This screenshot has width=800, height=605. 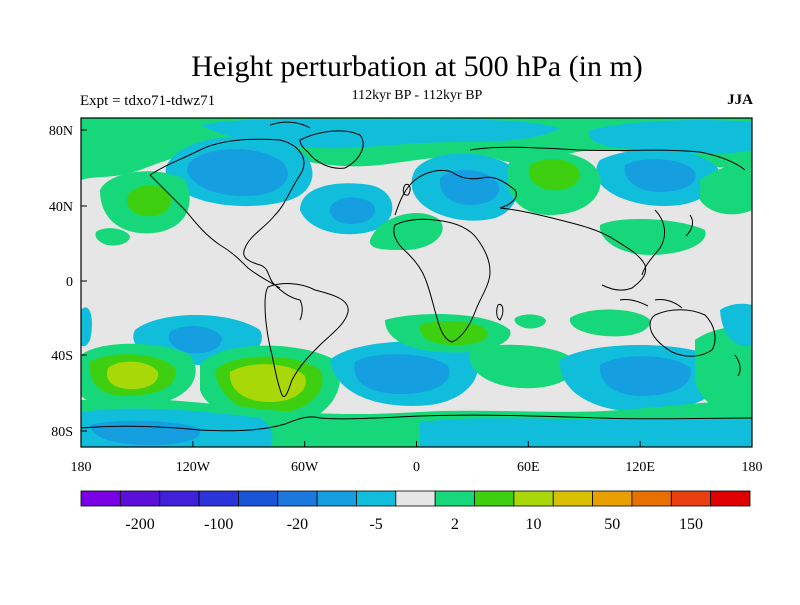 I want to click on colorbar: -200 -100 -20 -5 2 10 50 150, so click(x=415, y=511).